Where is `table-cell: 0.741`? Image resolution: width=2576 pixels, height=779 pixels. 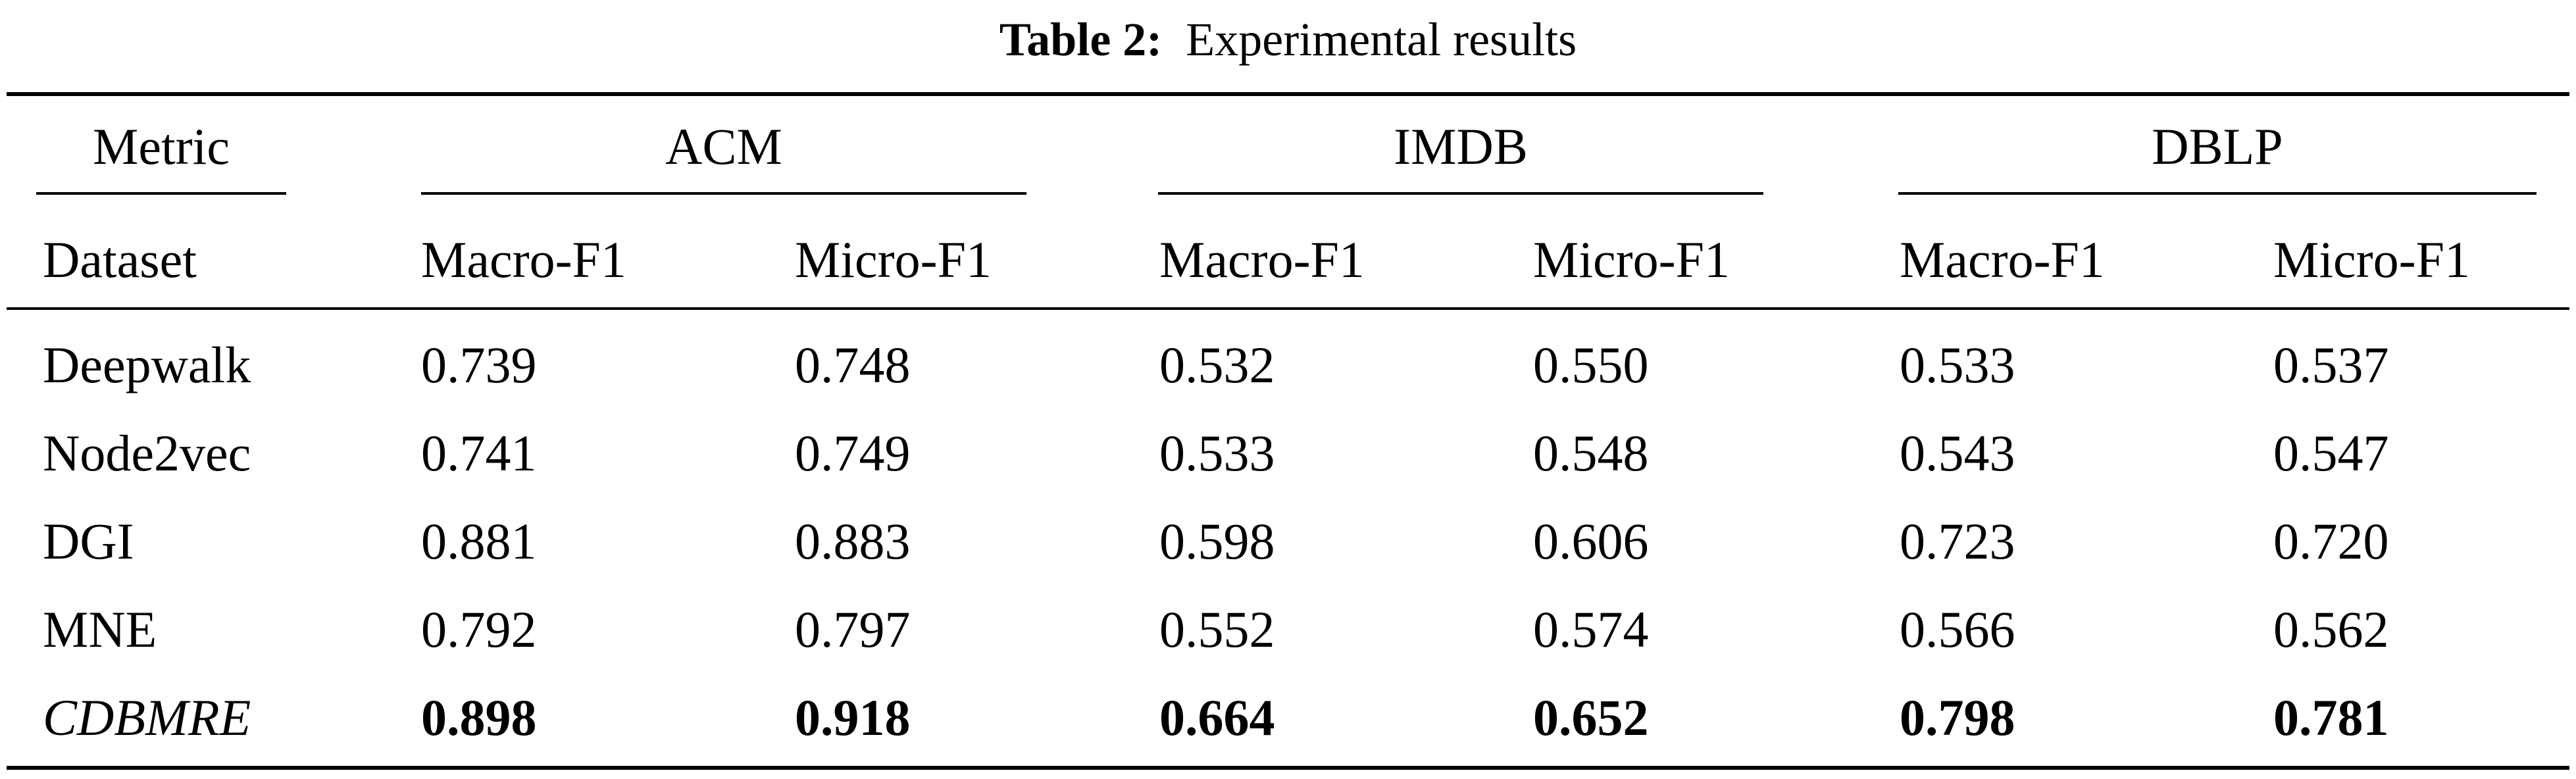
table-cell: 0.741 is located at coordinates (479, 453).